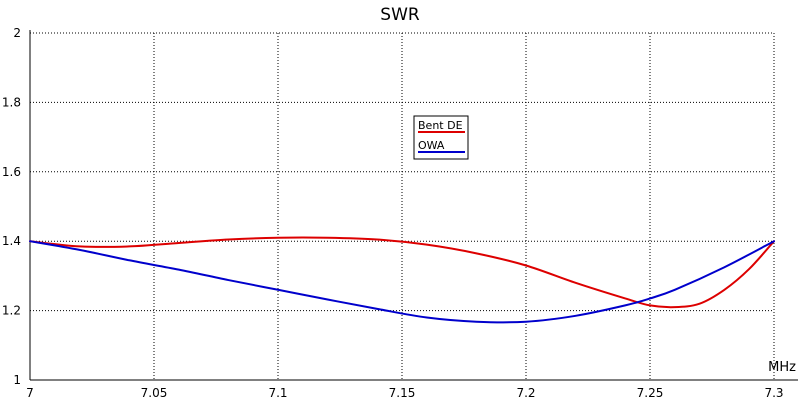  Describe the element at coordinates (11, 102) in the screenshot. I see `y-tick-label: 1.8` at that location.